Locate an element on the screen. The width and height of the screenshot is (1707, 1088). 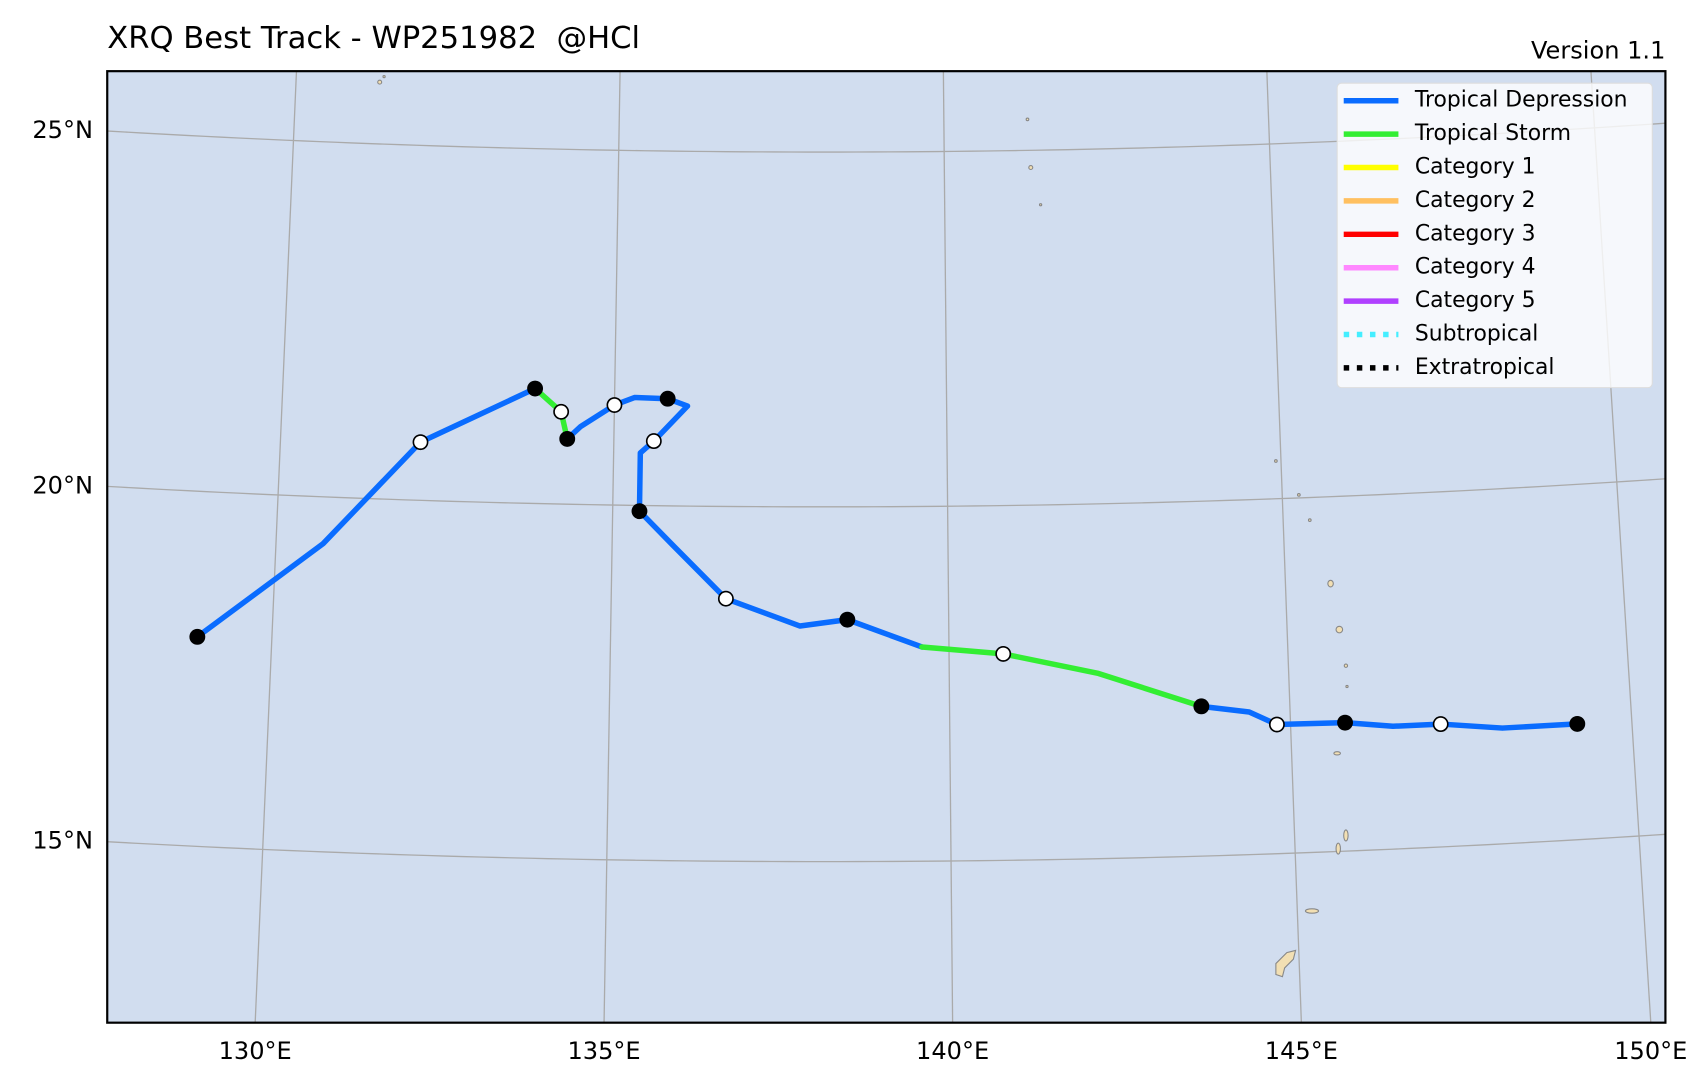
legend-label: Tropical Storm is located at coordinates (1492, 133).